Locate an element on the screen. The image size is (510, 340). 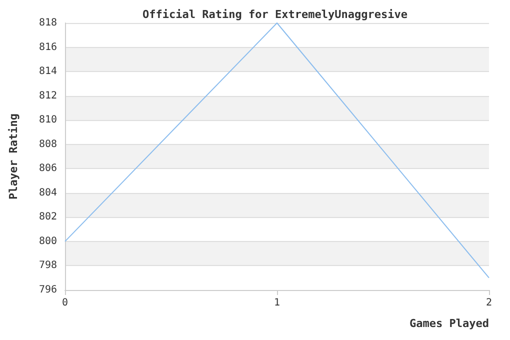
y-tick-label: 806 is located at coordinates (47, 168).